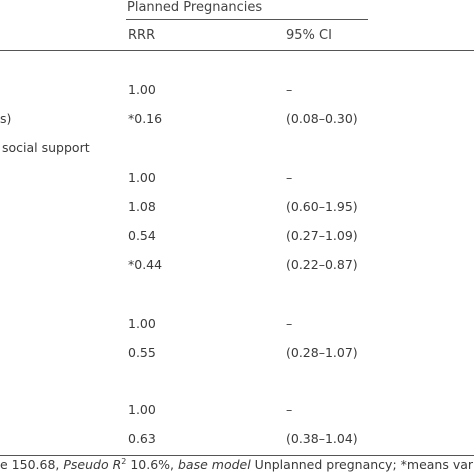 This screenshot has height=474, width=474. What do you see at coordinates (325, 464) in the screenshot?
I see `footnote-base-value: Unplanned pregnancy;` at bounding box center [325, 464].